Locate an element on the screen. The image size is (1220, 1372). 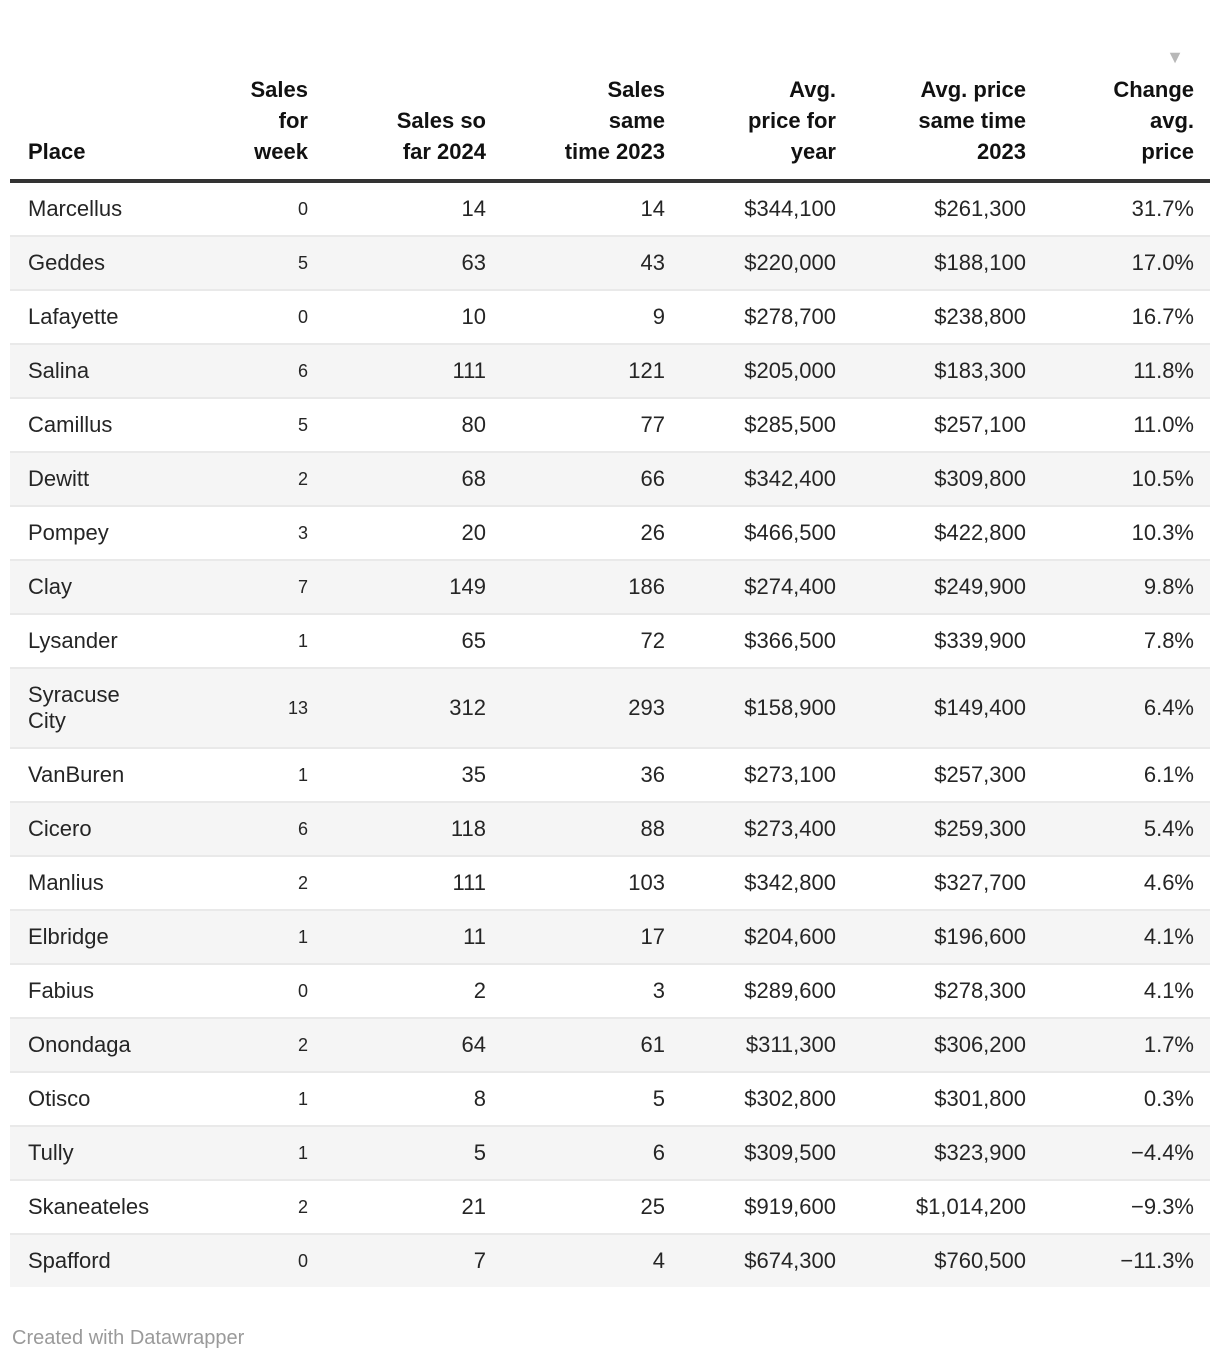
place-cell: Manlius is located at coordinates (66, 882).